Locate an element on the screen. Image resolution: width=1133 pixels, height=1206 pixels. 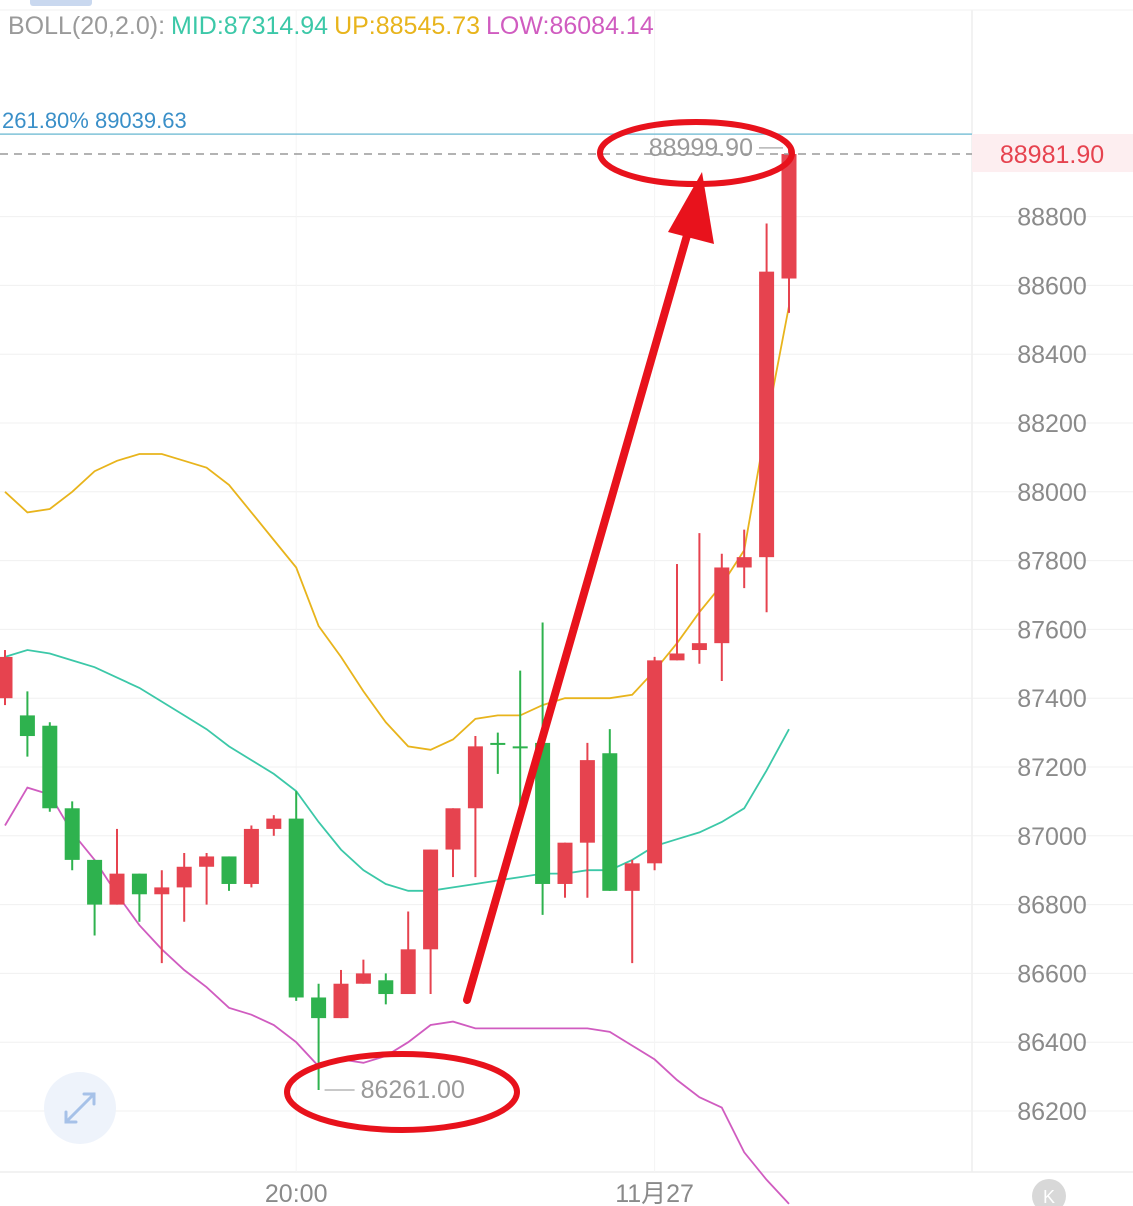
high-marker-label: 88999.90 is located at coordinates (701, 148).